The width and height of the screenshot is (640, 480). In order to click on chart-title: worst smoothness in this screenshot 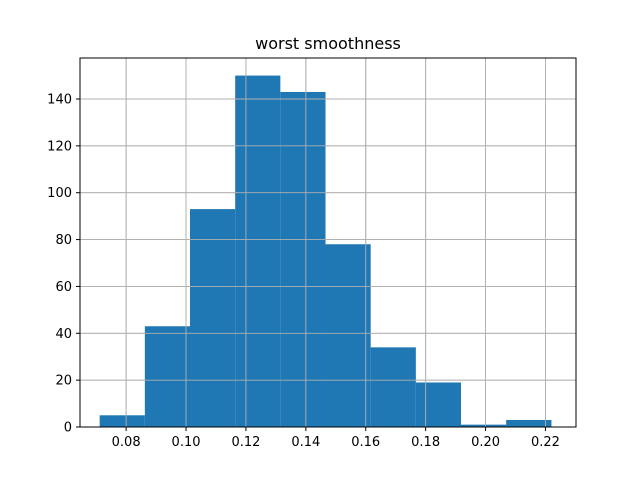, I will do `click(328, 43)`.